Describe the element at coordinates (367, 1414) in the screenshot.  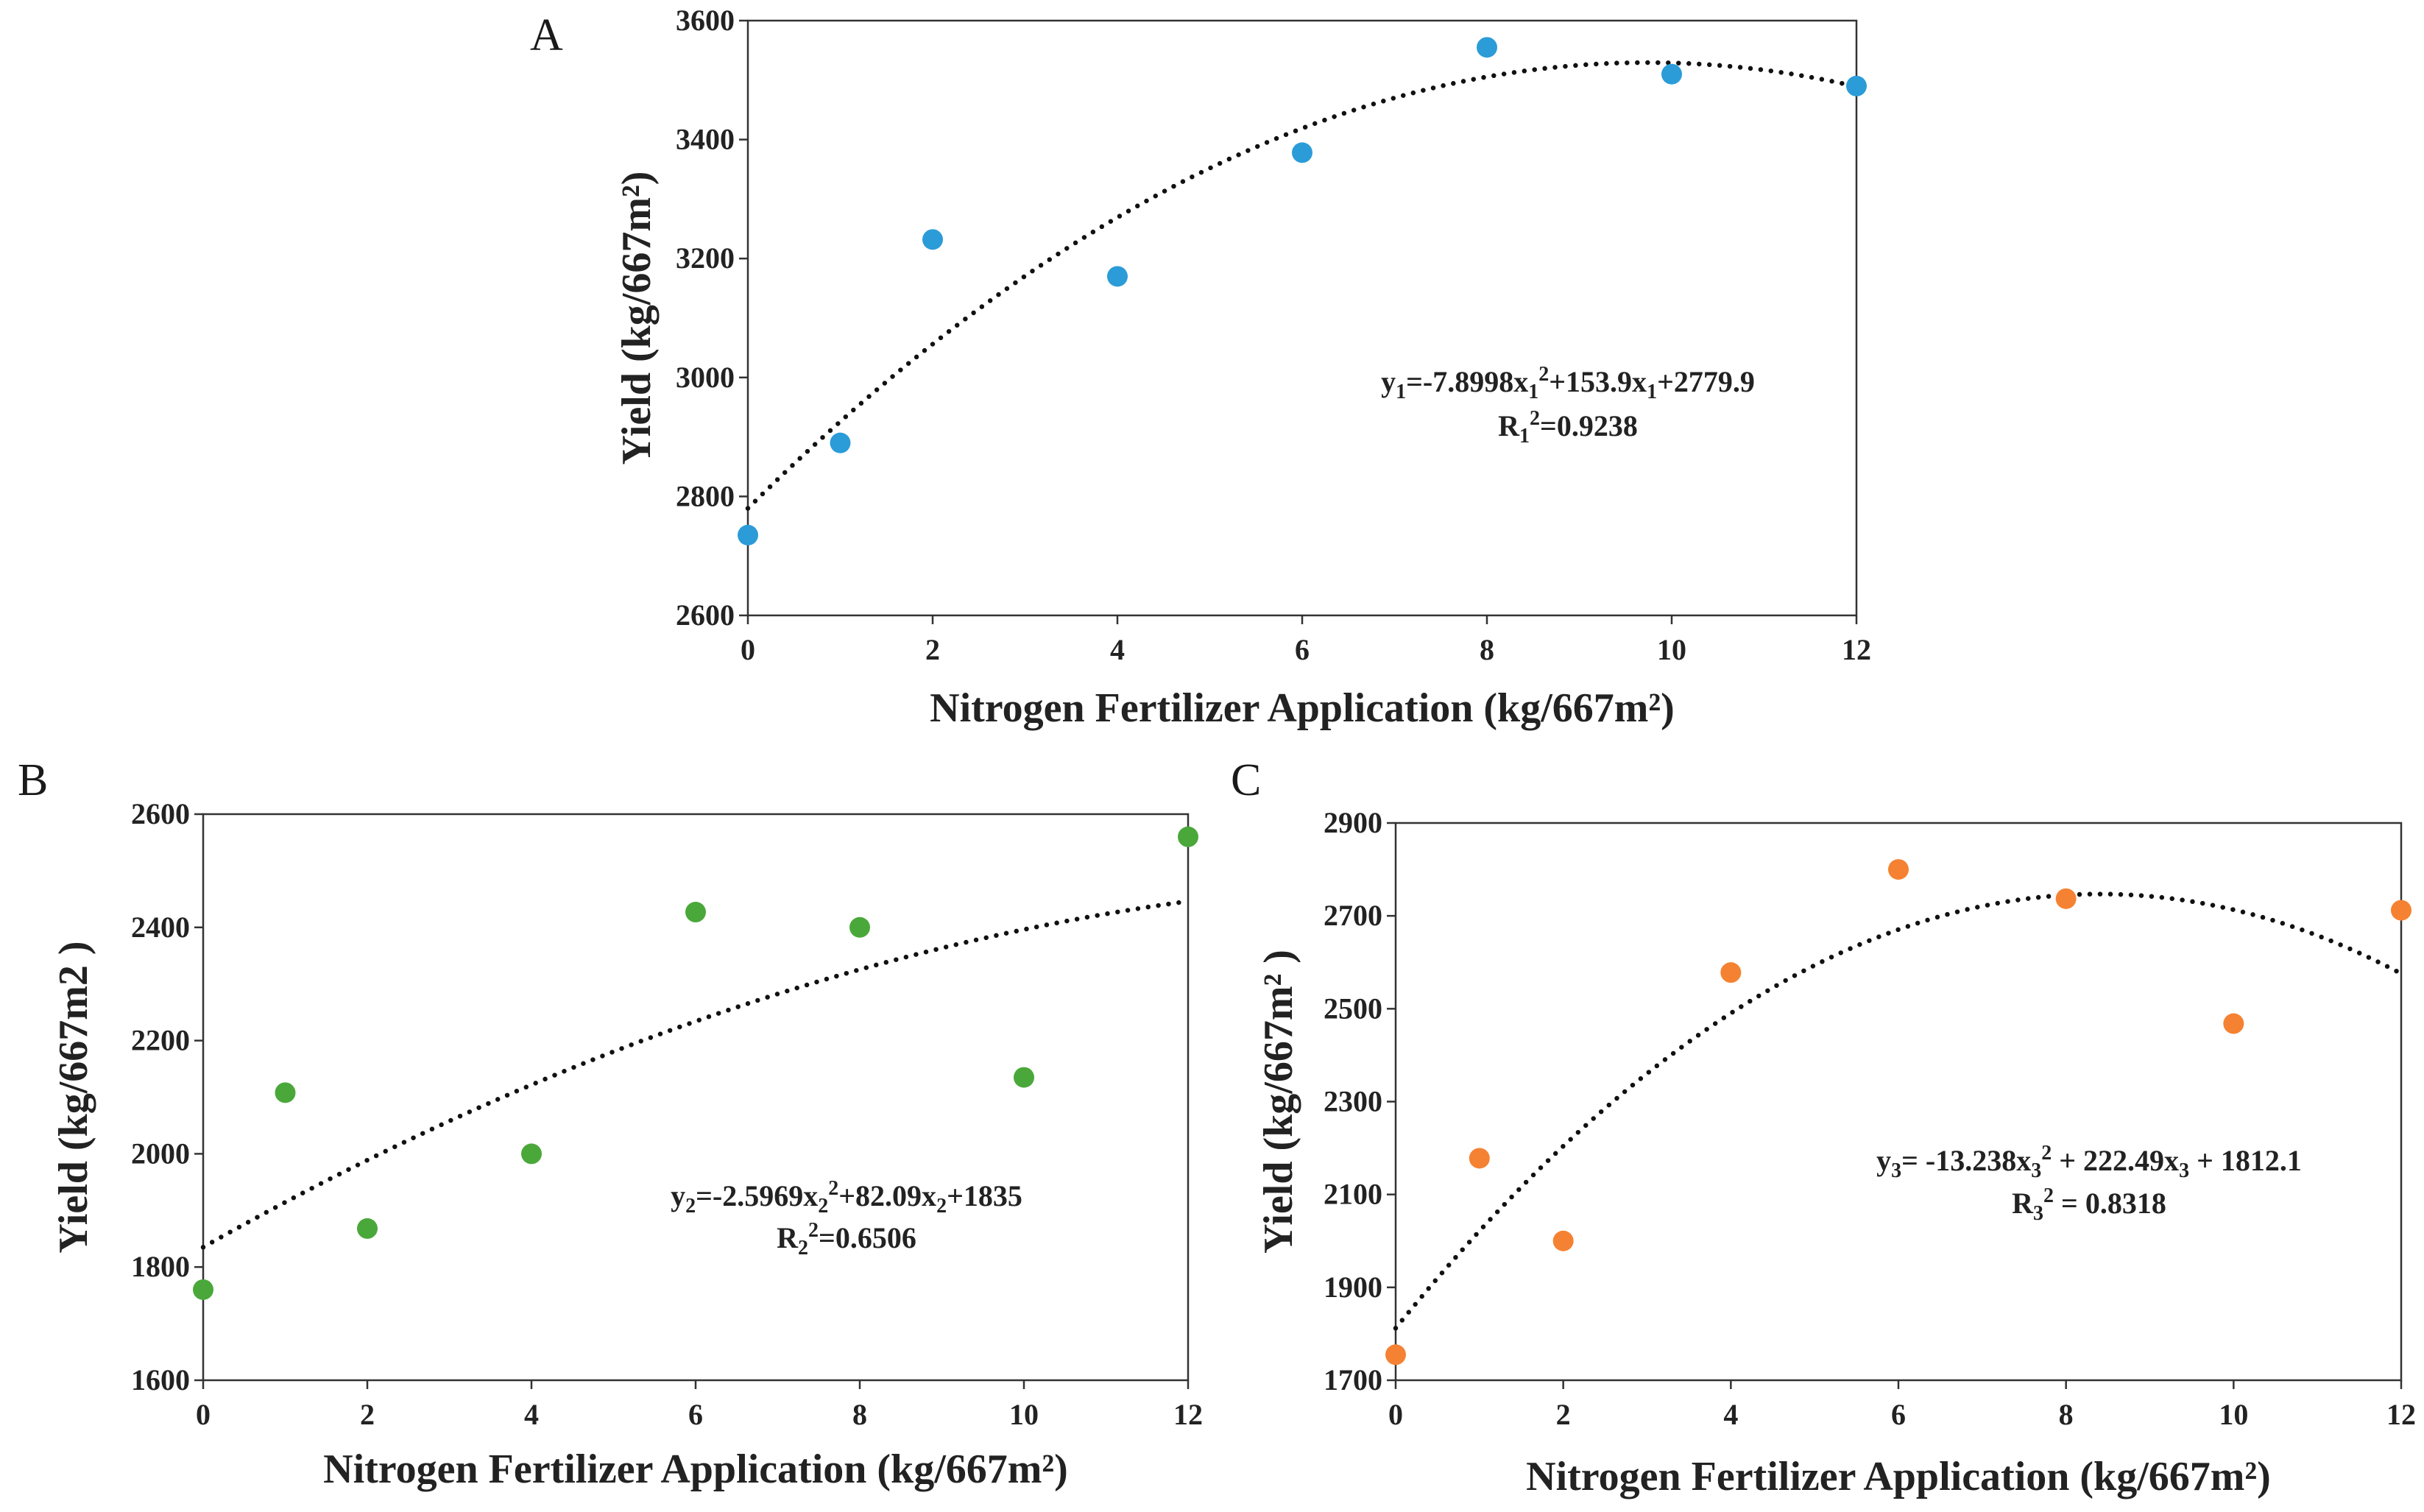
I see `x-tick-label: 2` at that location.